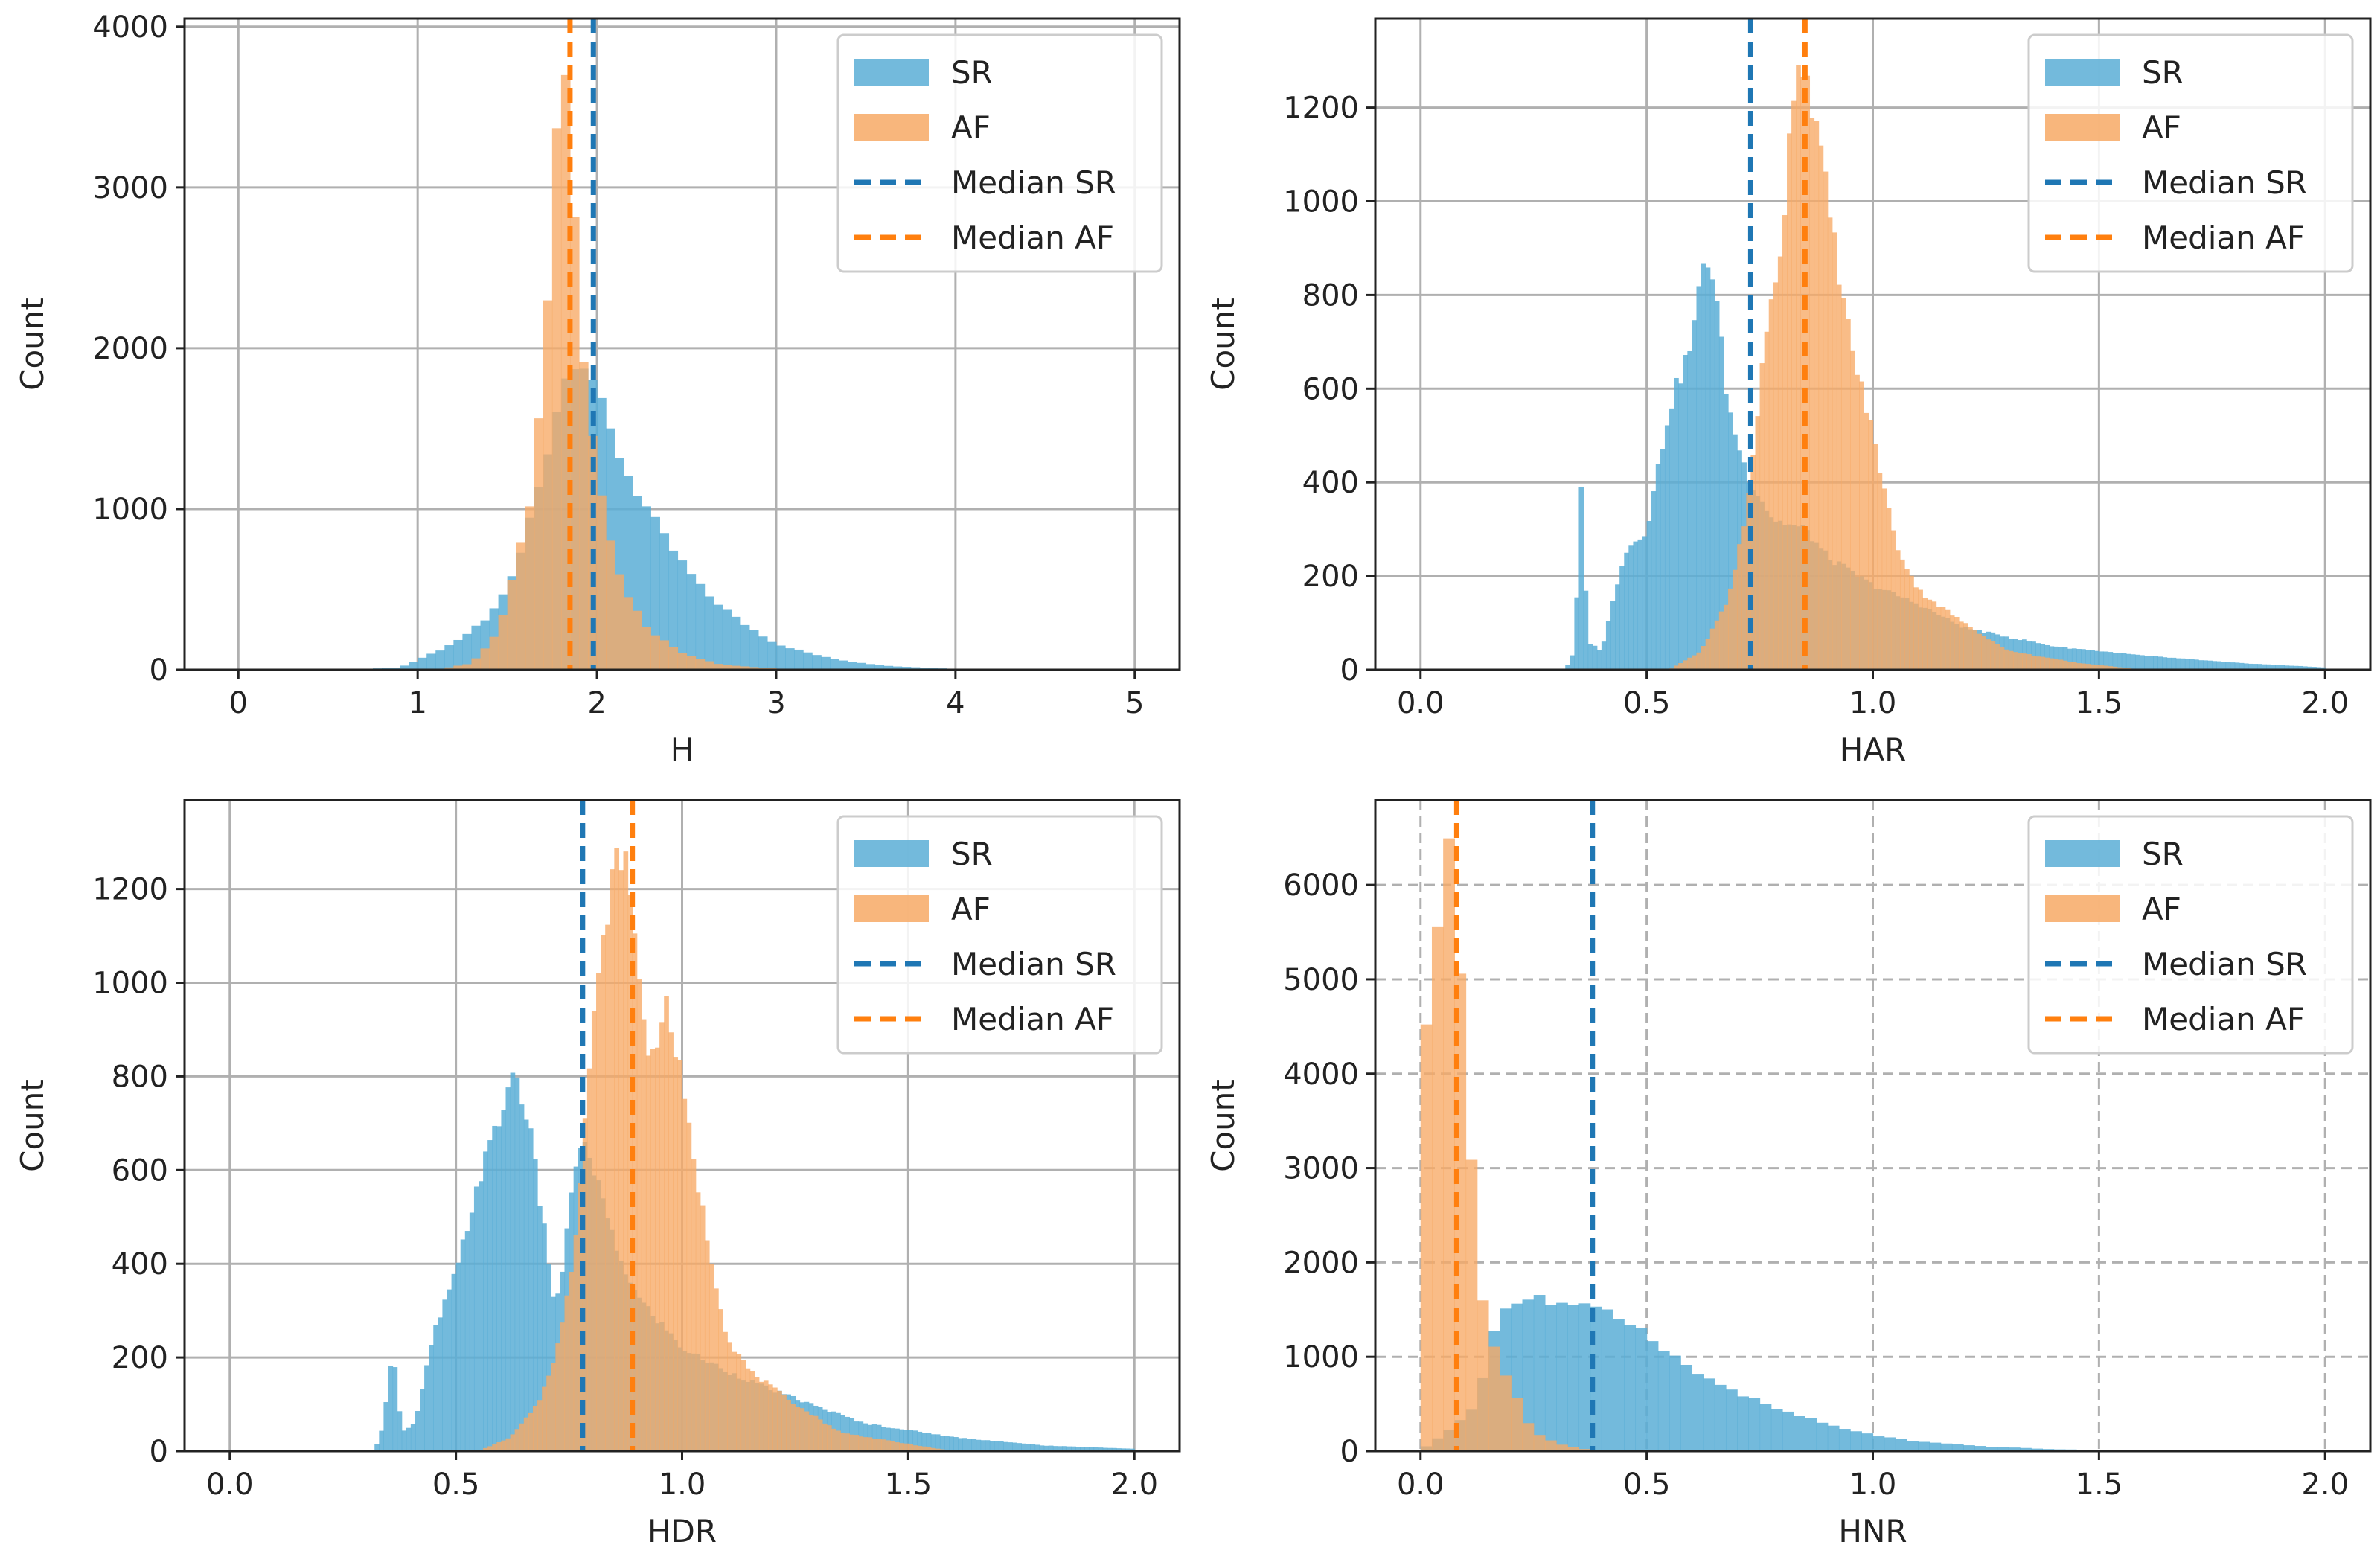  What do you see at coordinates (456, 1485) in the screenshot?
I see `x-tick-label: 0.5` at bounding box center [456, 1485].